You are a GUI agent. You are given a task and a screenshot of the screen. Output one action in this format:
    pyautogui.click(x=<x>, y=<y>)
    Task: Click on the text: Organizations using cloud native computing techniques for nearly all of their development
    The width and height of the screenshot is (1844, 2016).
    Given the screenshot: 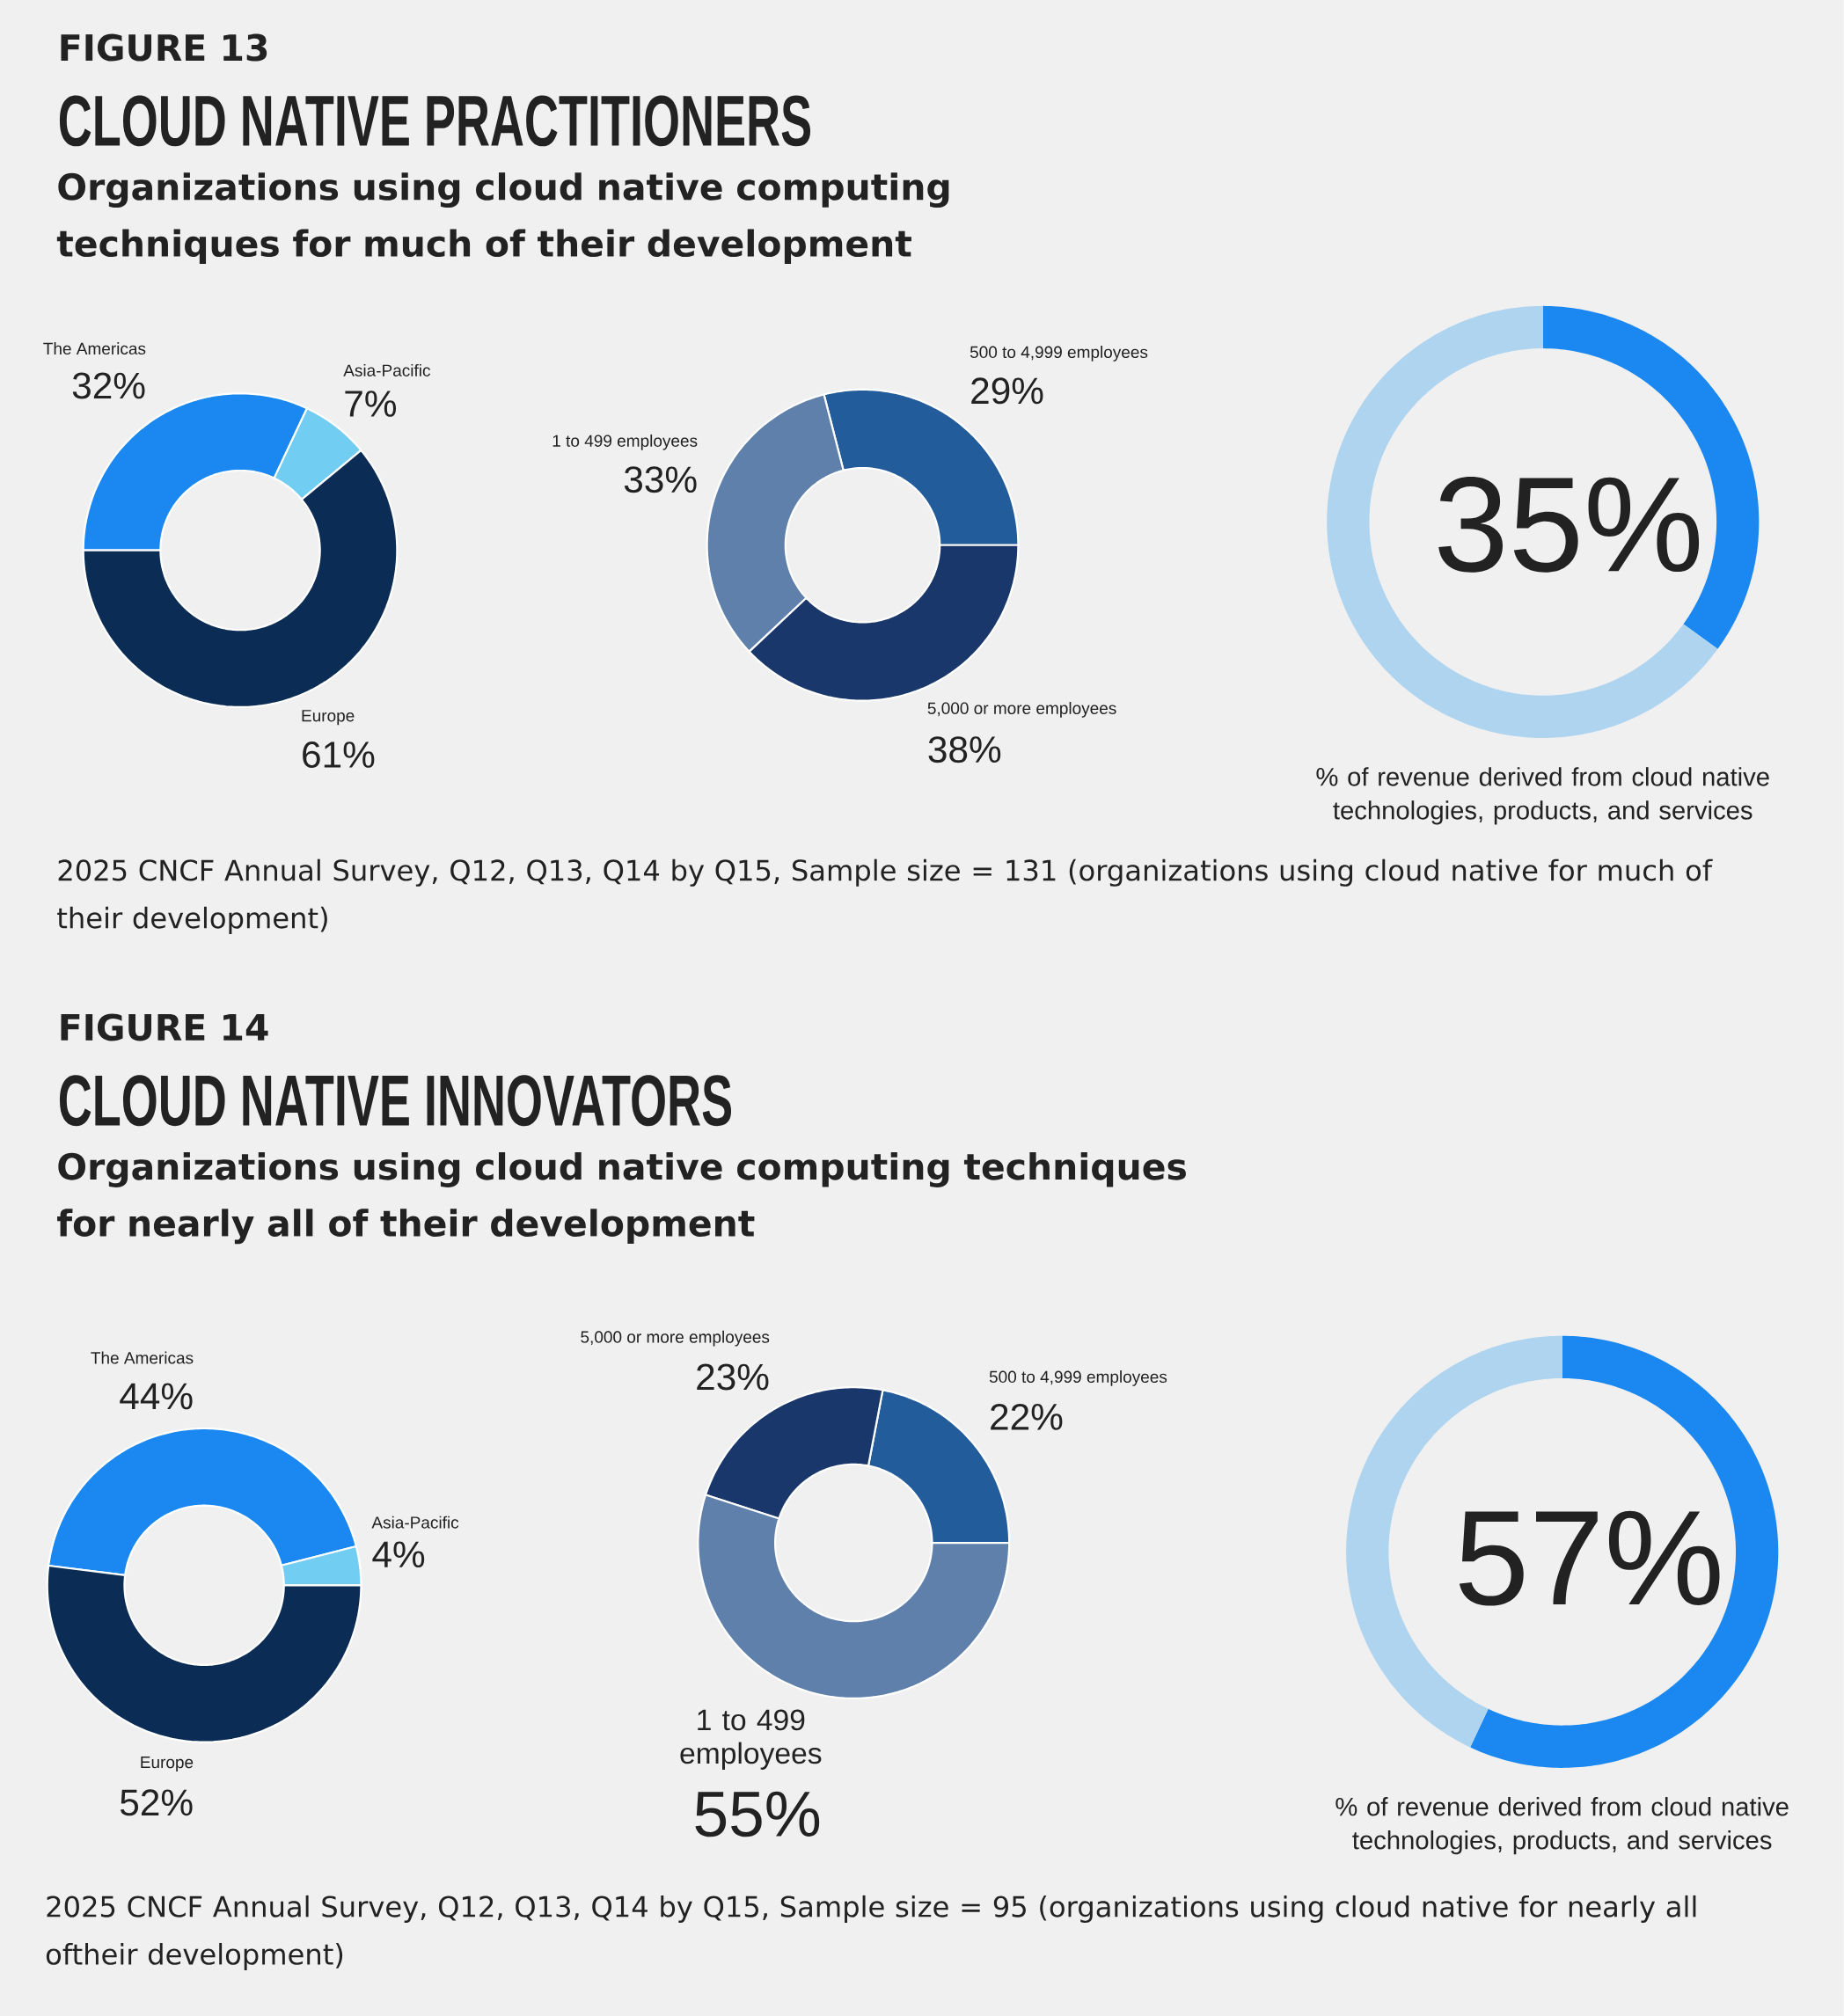 What is the action you would take?
    pyautogui.click(x=622, y=1198)
    